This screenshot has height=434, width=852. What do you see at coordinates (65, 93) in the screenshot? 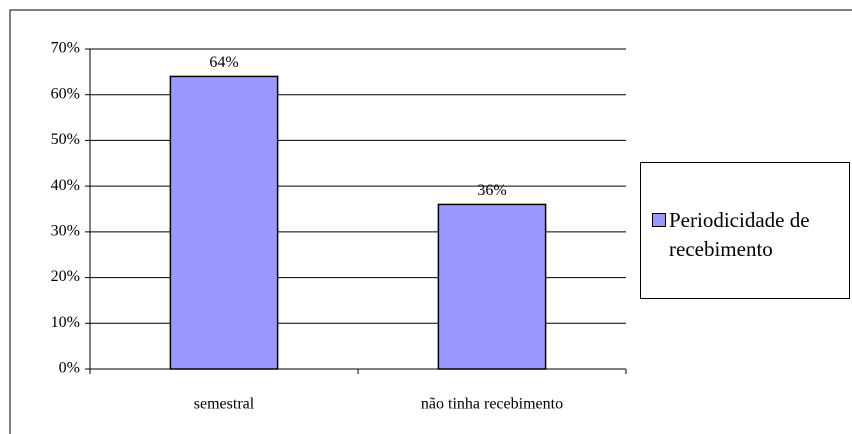
I see `y-tick-label: 60%` at bounding box center [65, 93].